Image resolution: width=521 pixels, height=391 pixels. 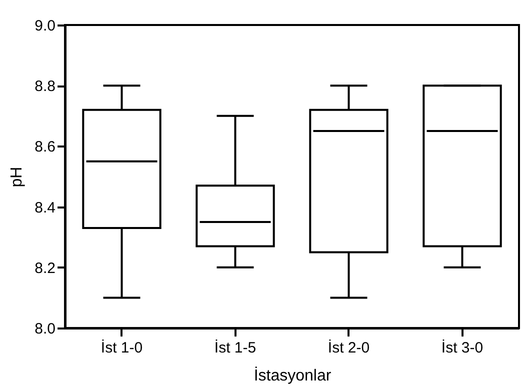 What do you see at coordinates (45, 26) in the screenshot?
I see `y-tick-label: 9.0` at bounding box center [45, 26].